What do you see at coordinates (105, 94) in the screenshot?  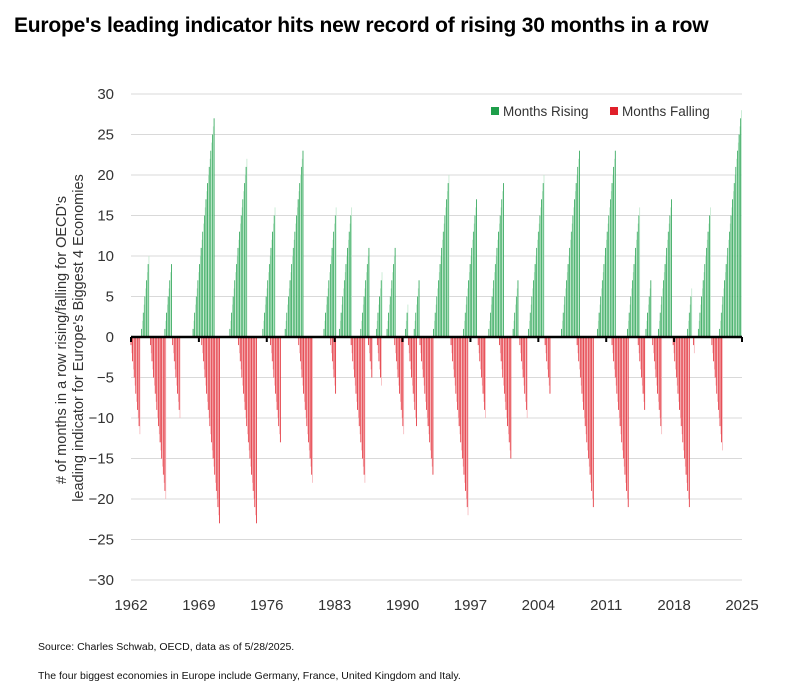 I see `y-tick-label: 30` at bounding box center [105, 94].